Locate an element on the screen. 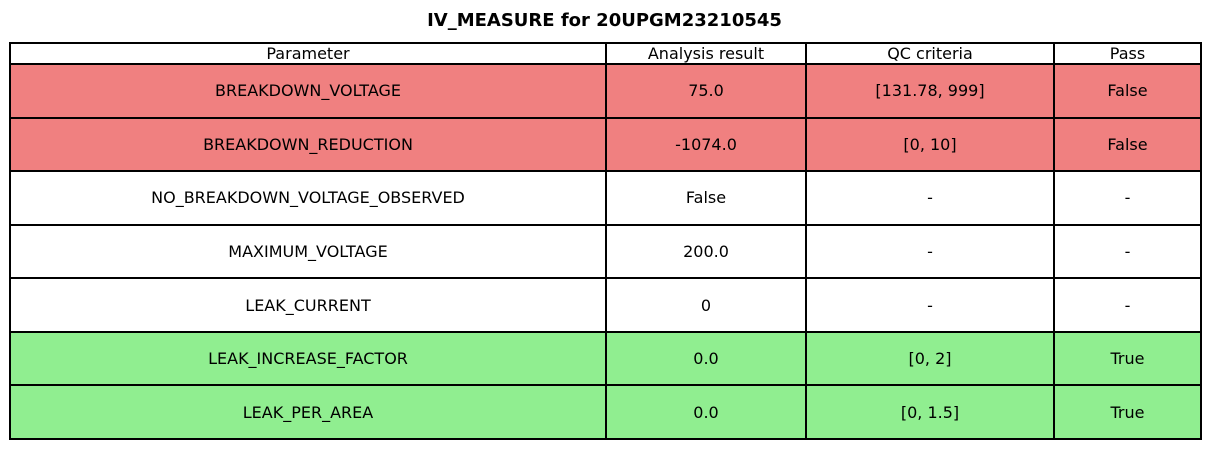  cell-analysis-result: 75.0 is located at coordinates (706, 91).